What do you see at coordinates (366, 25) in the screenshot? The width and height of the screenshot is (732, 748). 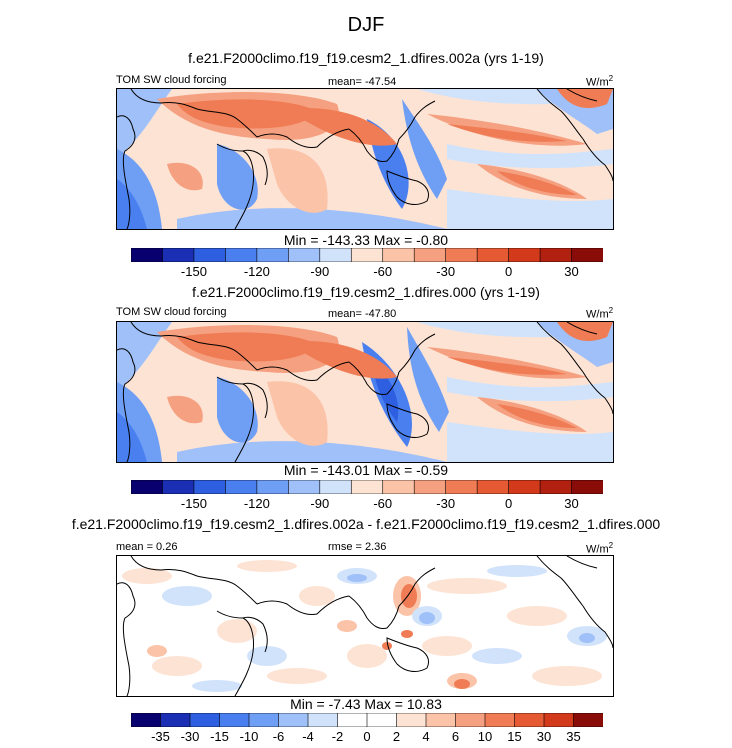 I see `figure-title: DJF` at bounding box center [366, 25].